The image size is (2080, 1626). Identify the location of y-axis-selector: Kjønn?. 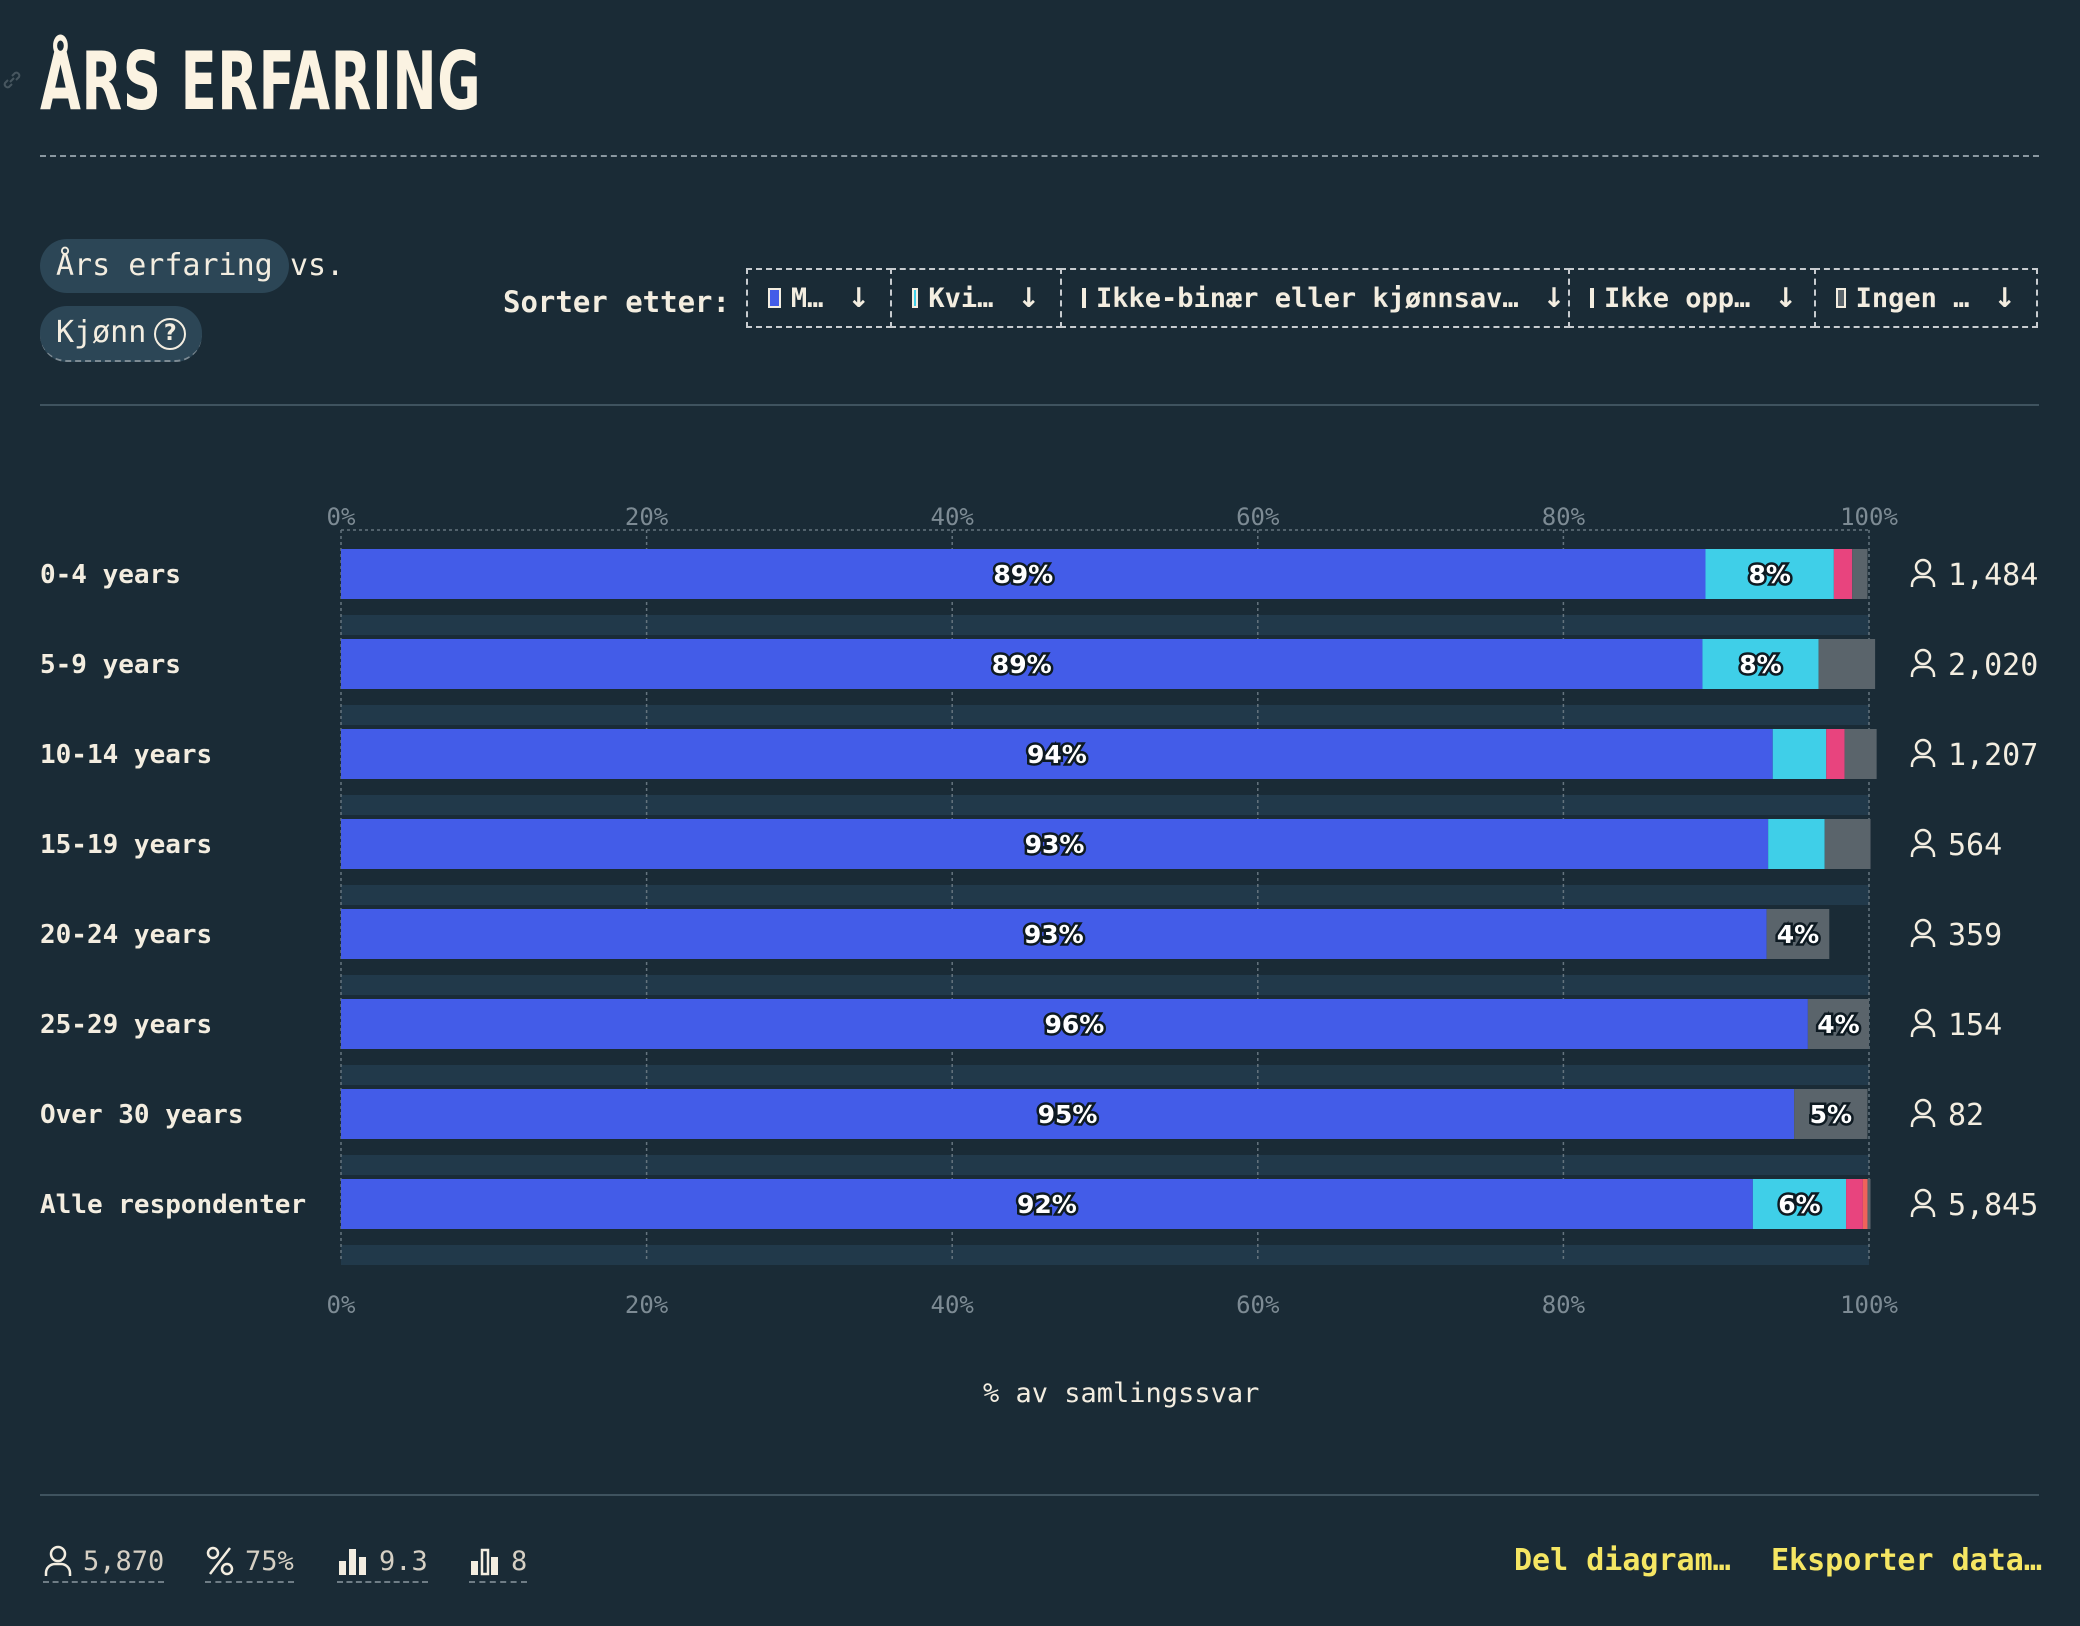
(121, 334).